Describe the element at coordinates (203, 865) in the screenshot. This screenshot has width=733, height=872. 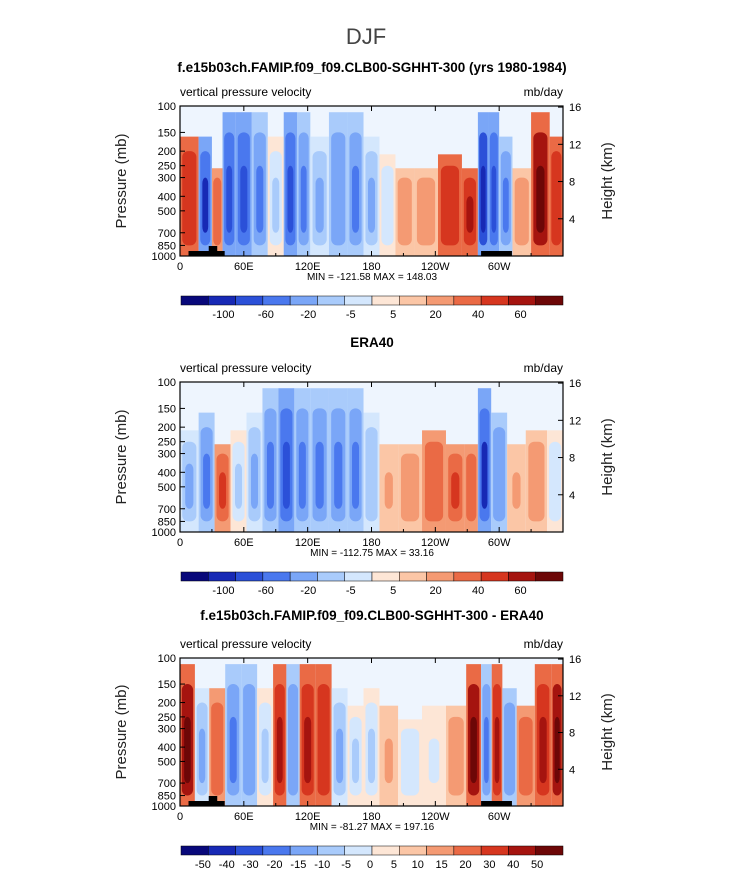
I see `colorbar-label: -50` at that location.